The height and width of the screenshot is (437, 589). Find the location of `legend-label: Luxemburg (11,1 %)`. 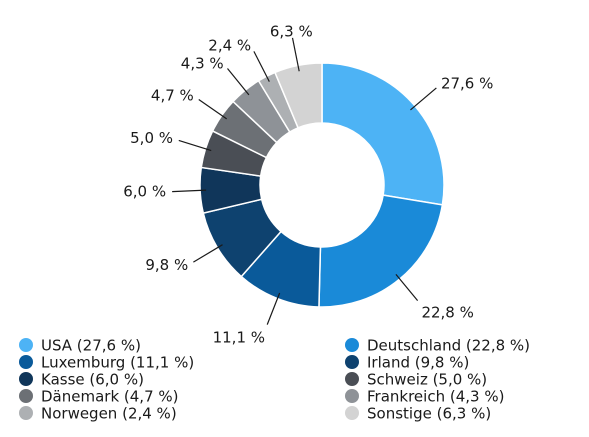

legend-label: Luxemburg (11,1 %) is located at coordinates (117, 363).